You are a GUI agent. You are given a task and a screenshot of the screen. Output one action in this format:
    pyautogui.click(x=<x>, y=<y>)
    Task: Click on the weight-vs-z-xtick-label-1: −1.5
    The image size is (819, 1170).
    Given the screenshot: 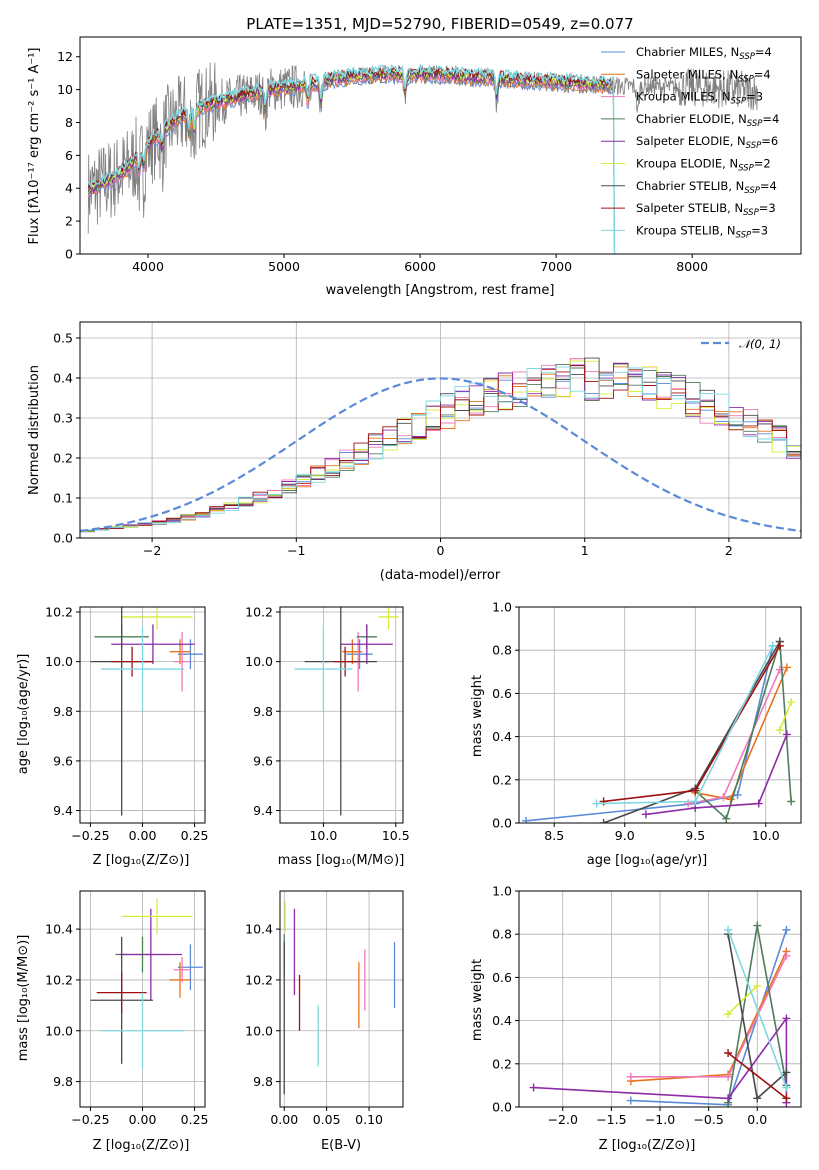 What is the action you would take?
    pyautogui.click(x=611, y=1119)
    